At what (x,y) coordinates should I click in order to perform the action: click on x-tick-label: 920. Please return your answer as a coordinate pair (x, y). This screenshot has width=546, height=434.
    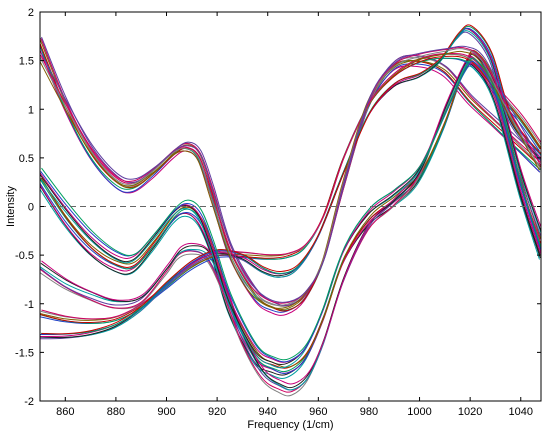
    Looking at the image, I should click on (217, 412).